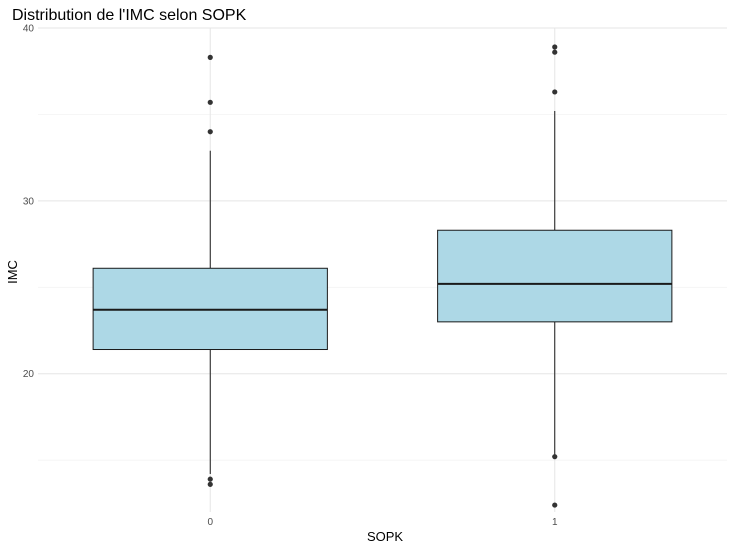 The image size is (735, 550). Describe the element at coordinates (29, 201) in the screenshot. I see `y-tick-label: 30` at that location.